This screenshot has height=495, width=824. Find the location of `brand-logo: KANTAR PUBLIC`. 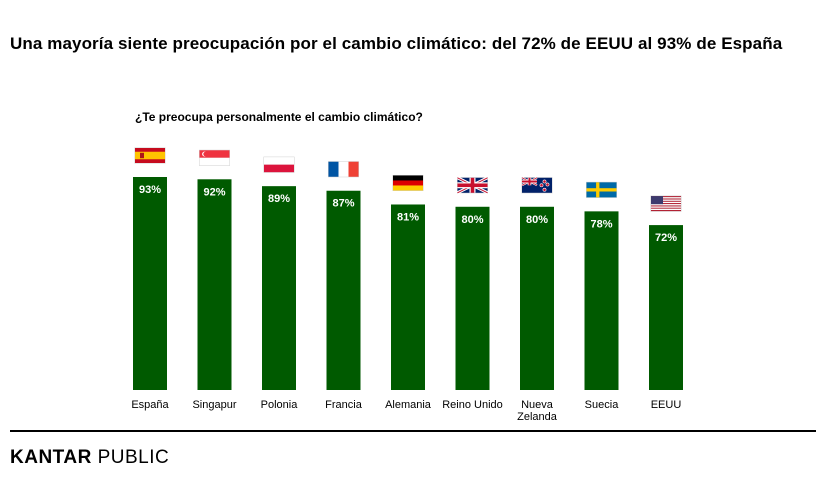

brand-logo: KANTAR PUBLIC is located at coordinates (89, 458).